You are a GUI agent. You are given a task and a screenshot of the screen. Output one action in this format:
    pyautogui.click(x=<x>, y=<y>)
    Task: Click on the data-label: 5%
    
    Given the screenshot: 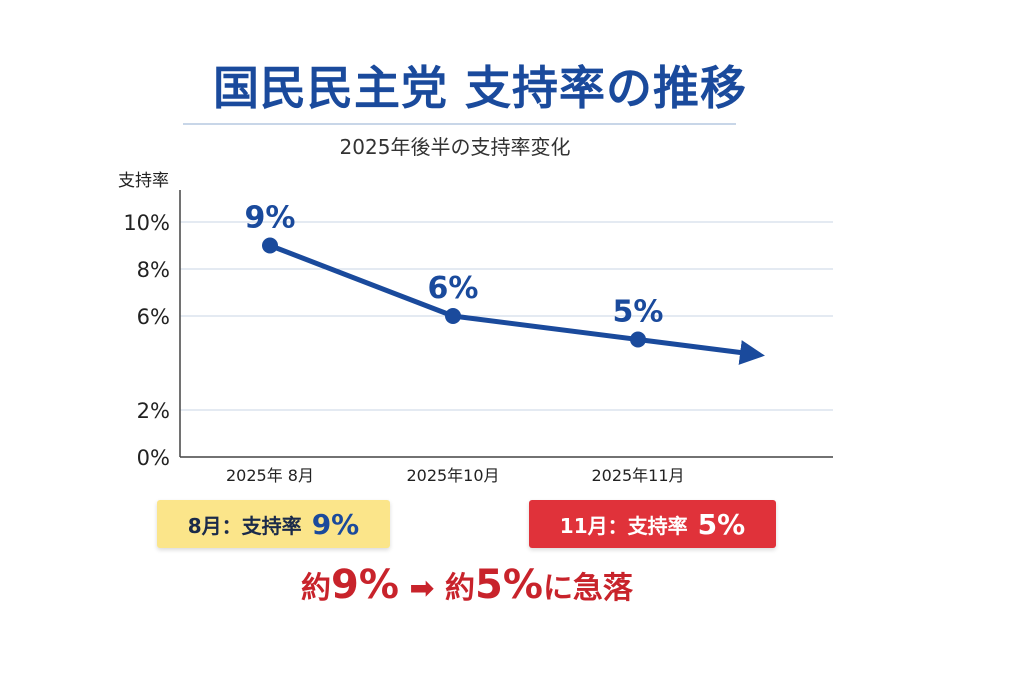 What is the action you would take?
    pyautogui.click(x=638, y=312)
    